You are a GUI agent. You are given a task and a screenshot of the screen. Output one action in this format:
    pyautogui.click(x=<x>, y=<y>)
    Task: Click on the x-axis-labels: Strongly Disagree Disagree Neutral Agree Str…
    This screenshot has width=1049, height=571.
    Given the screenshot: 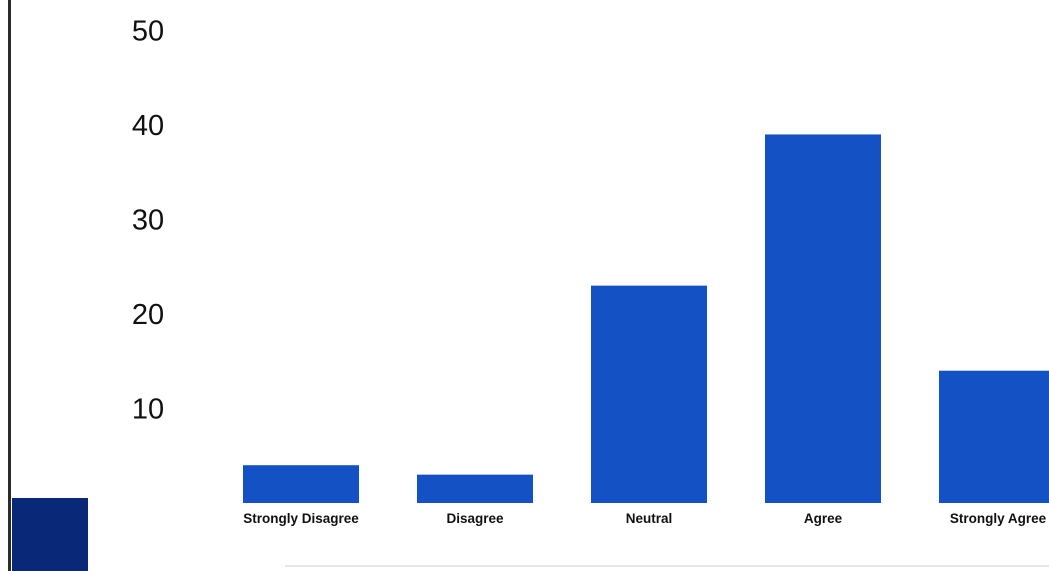 What is the action you would take?
    pyautogui.click(x=644, y=518)
    